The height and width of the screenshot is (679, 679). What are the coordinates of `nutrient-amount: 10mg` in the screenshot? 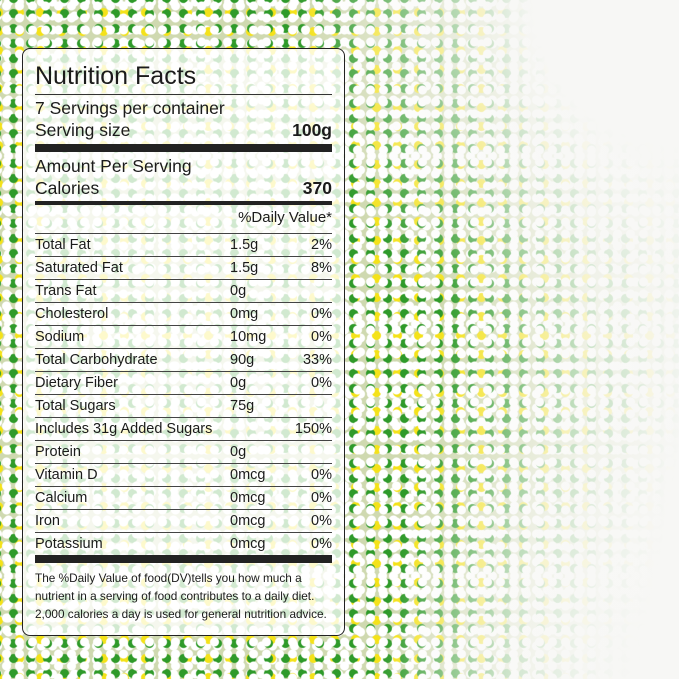 It's located at (248, 337).